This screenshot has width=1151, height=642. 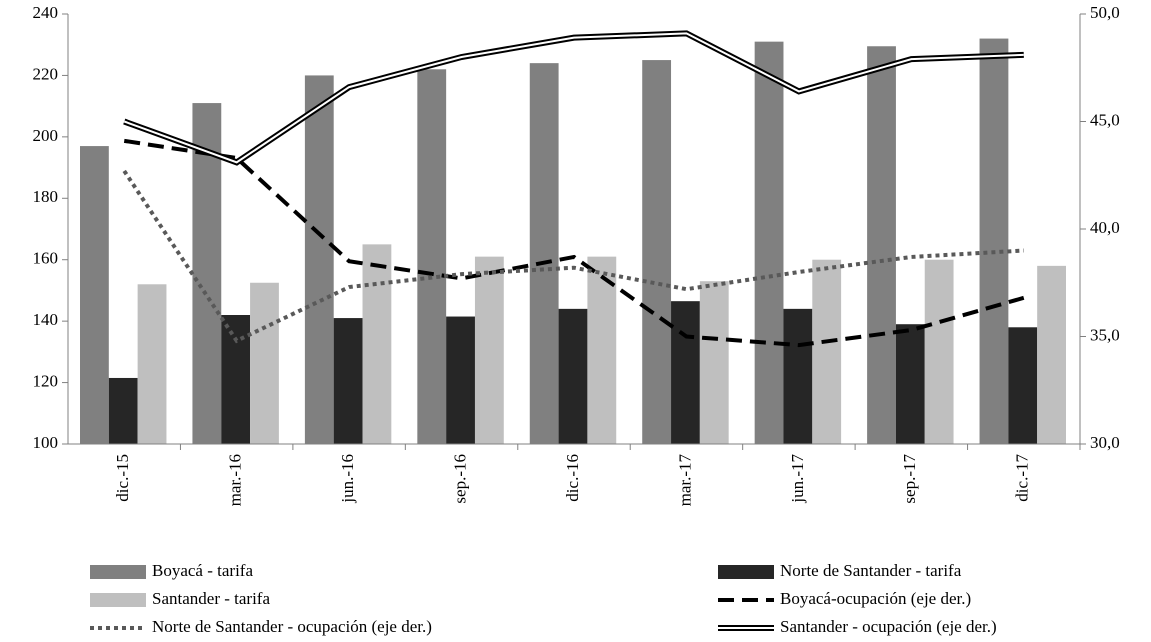 I want to click on y2-tick-label: 50,0, so click(x=1105, y=12).